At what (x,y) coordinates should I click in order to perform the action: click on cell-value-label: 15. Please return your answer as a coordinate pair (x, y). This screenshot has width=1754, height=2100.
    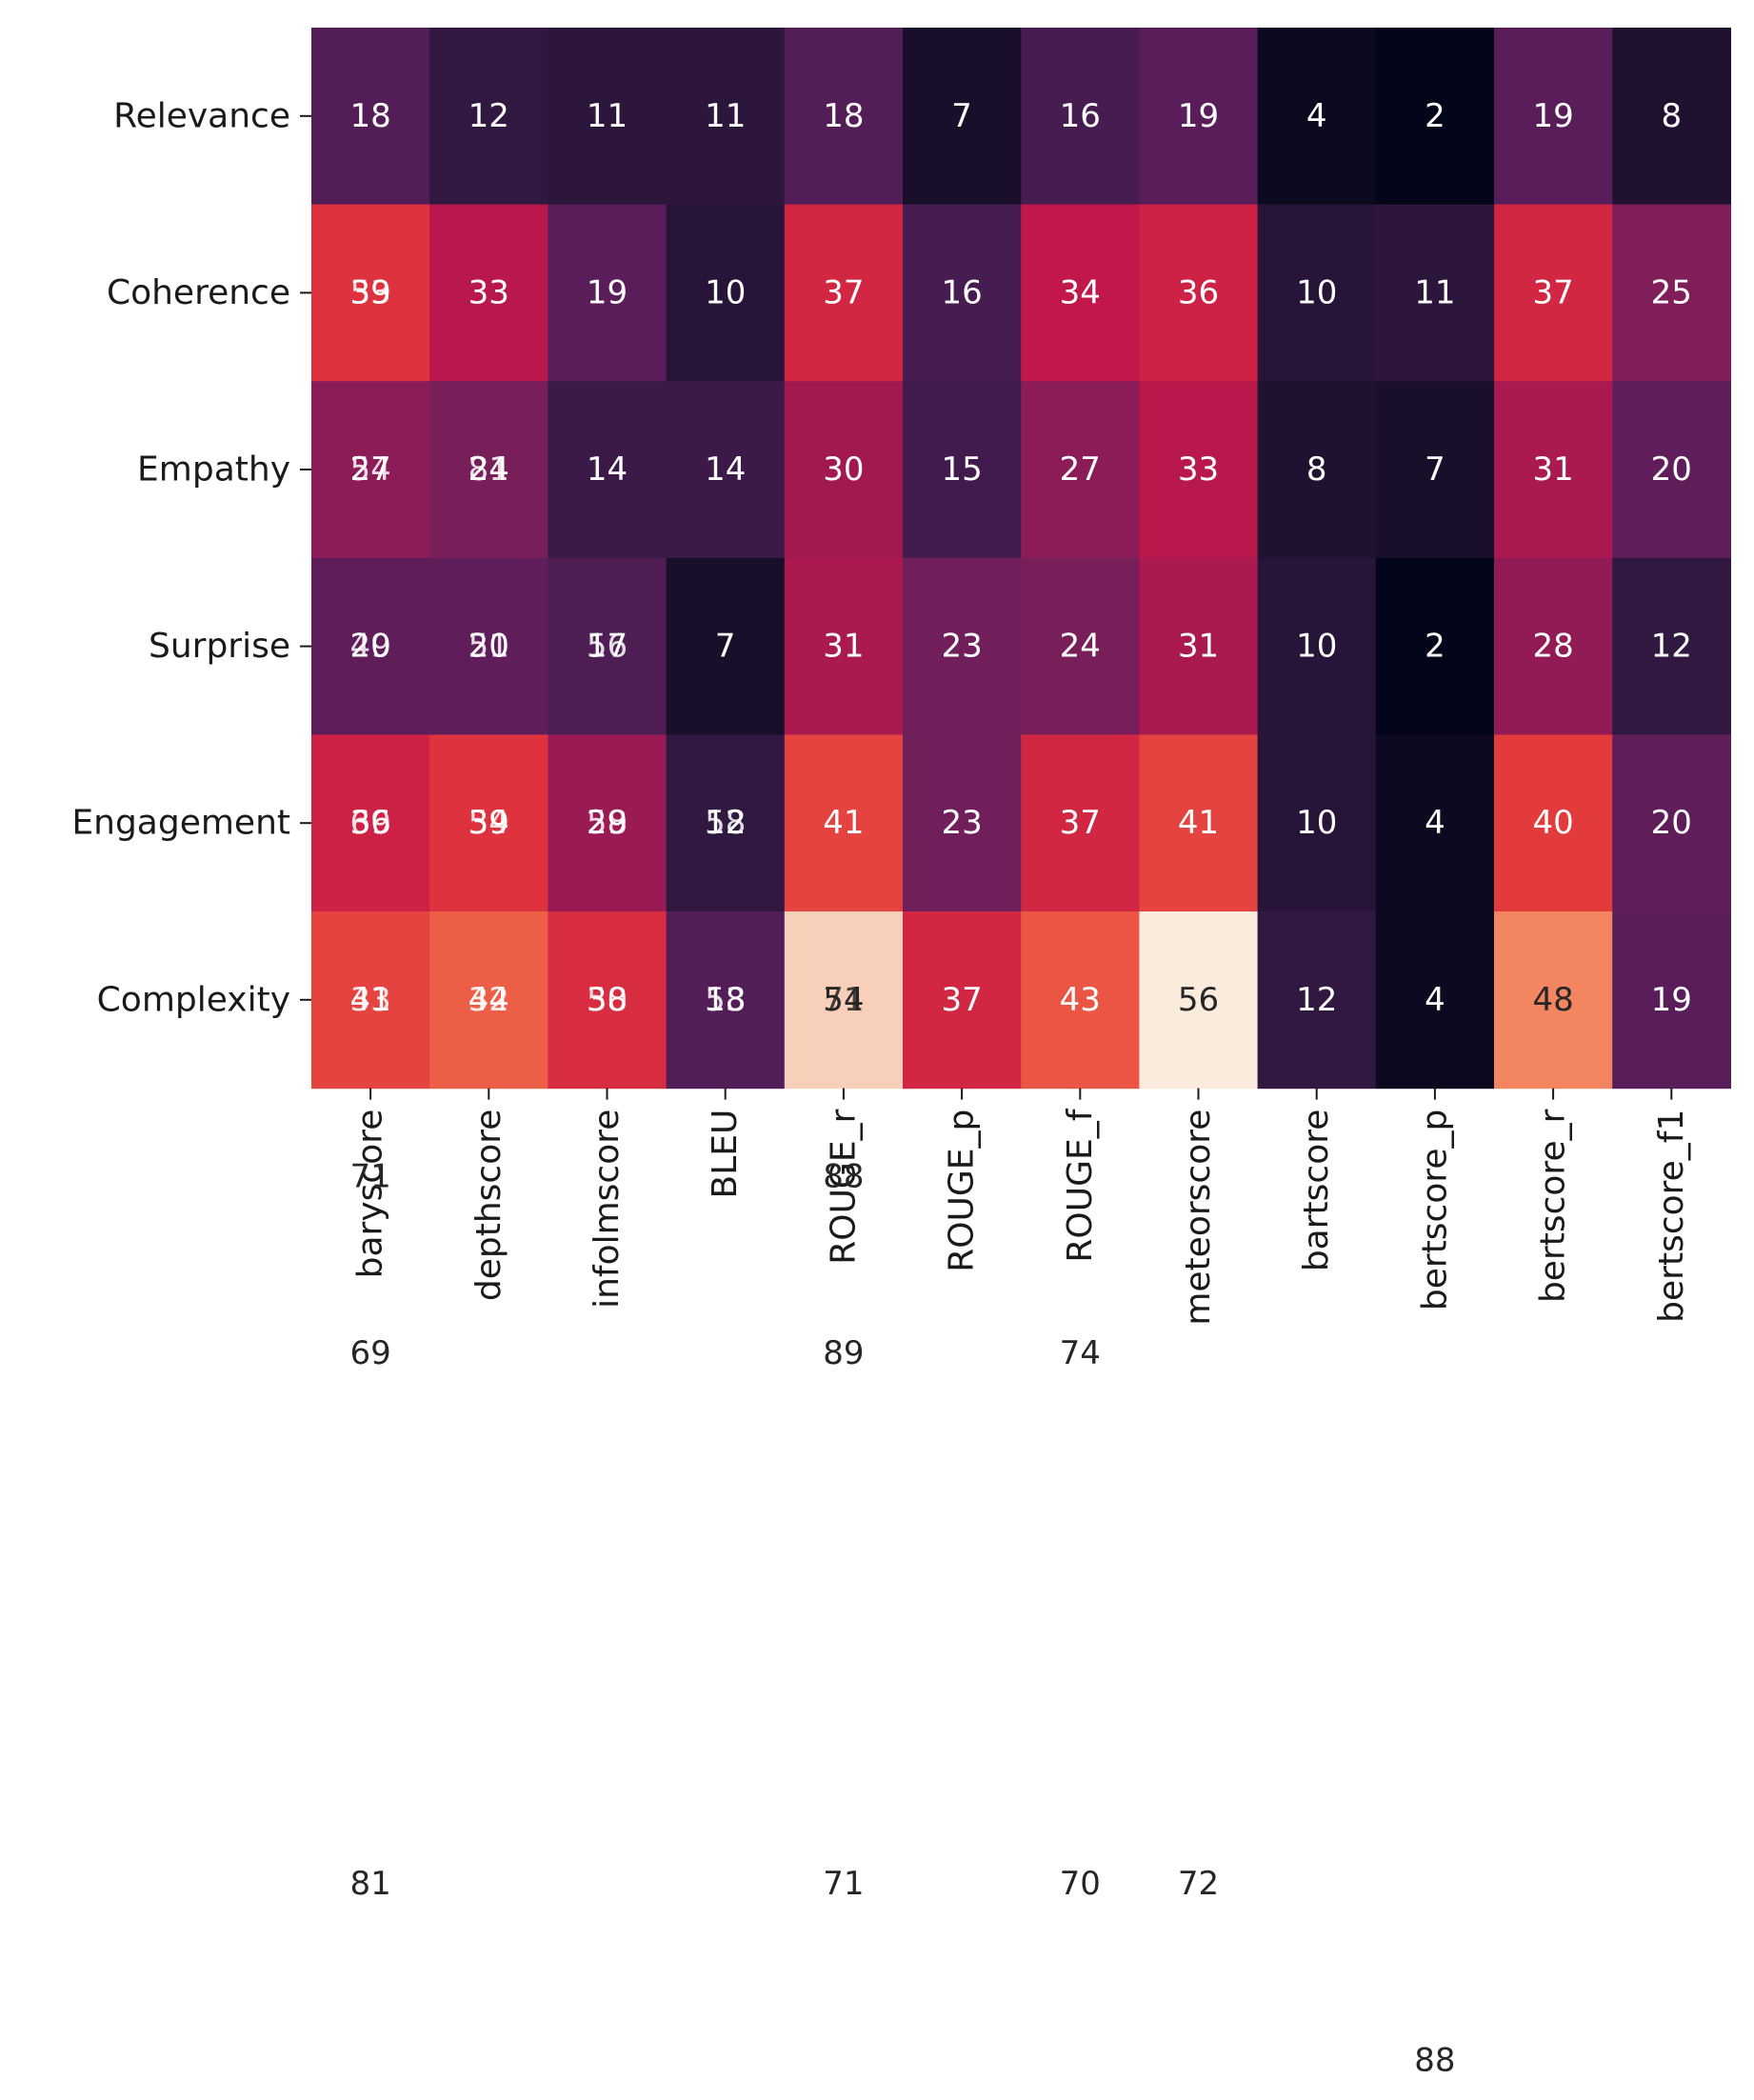
    Looking at the image, I should click on (961, 469).